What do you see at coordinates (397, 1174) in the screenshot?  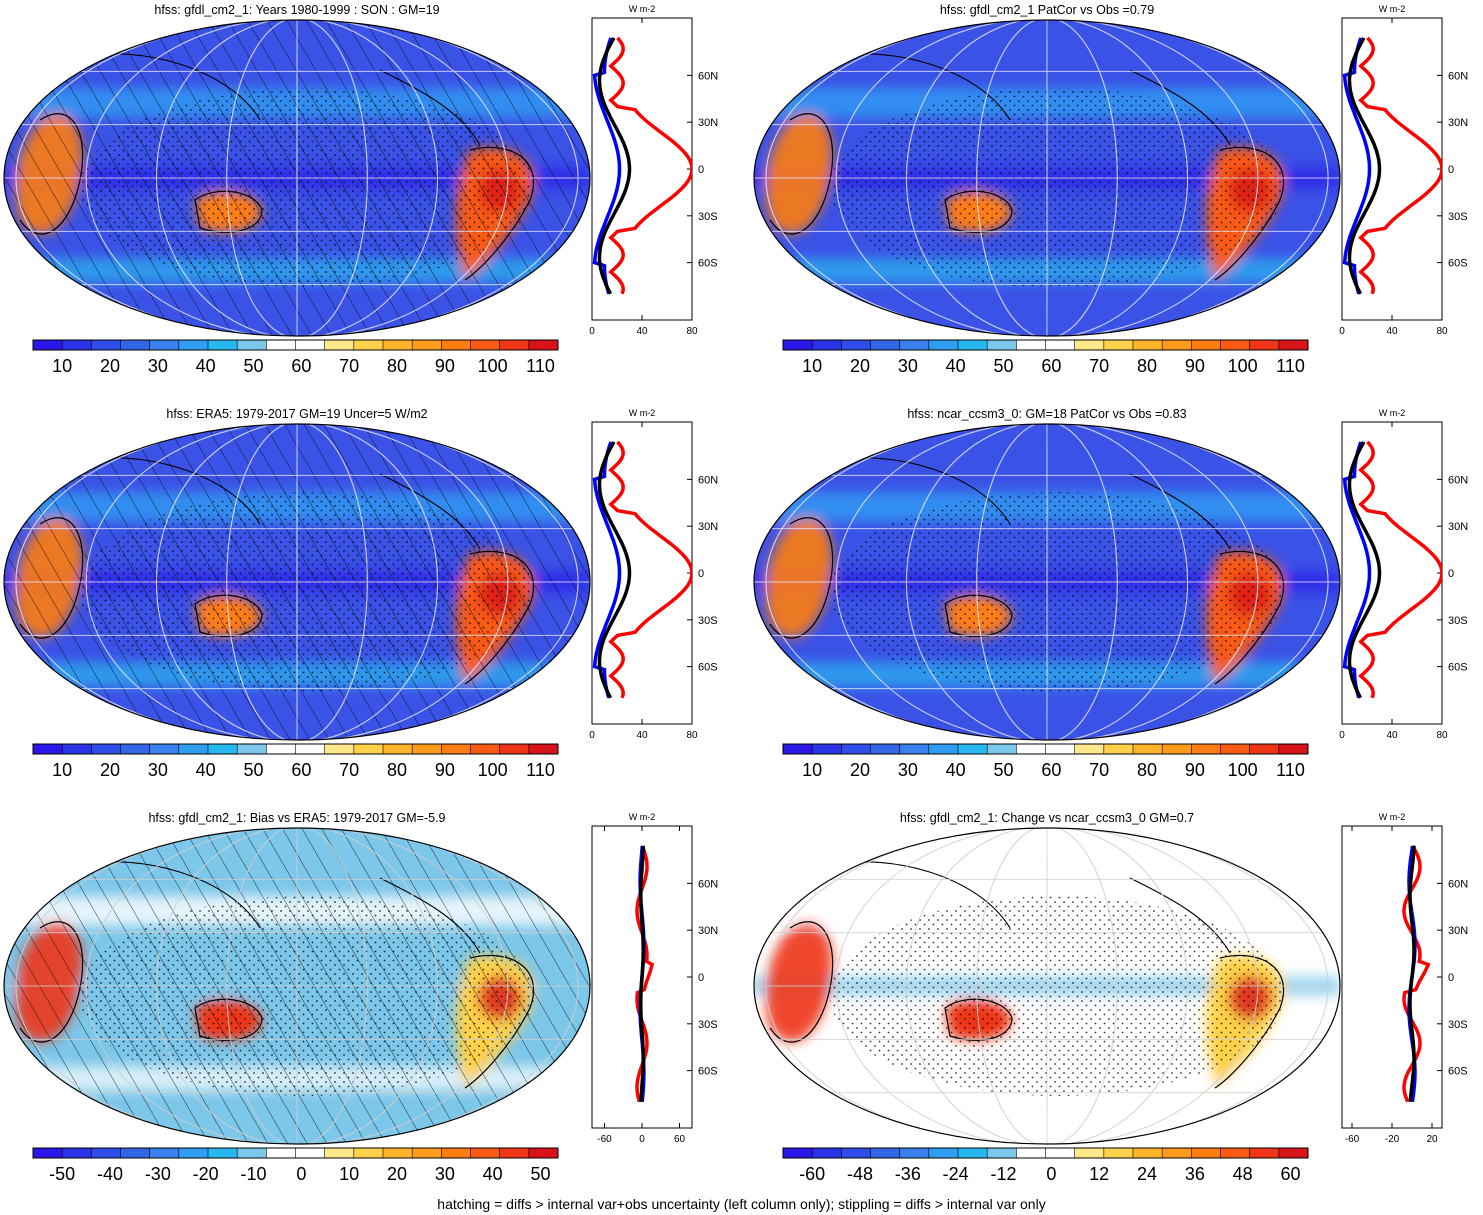 I see `colorbar-label: 20` at bounding box center [397, 1174].